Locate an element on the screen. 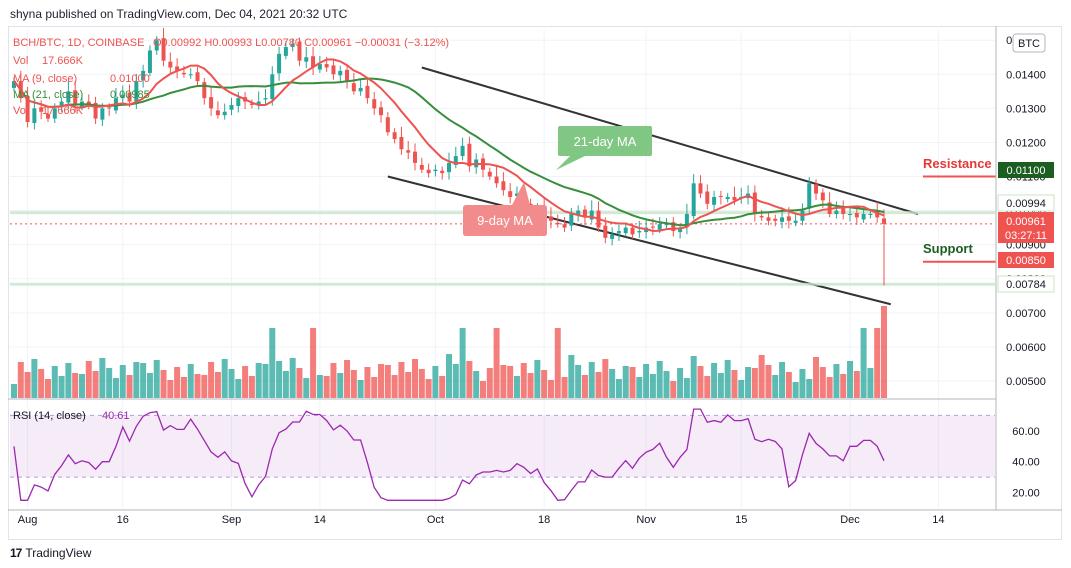 The image size is (1071, 568). volume-bars is located at coordinates (449, 352).